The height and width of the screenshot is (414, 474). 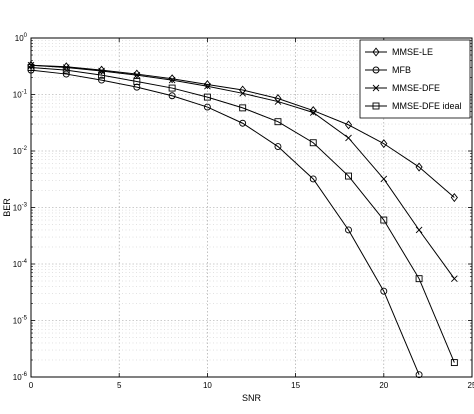 What do you see at coordinates (20, 208) in the screenshot?
I see `y-tick-label: 10⁻³` at bounding box center [20, 208].